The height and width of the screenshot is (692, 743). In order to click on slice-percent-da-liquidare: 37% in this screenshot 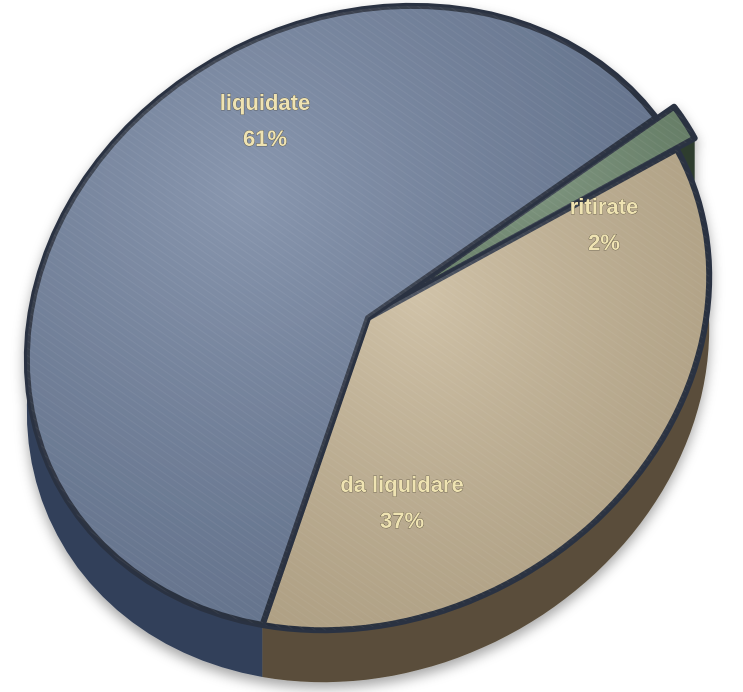, I will do `click(402, 520)`.